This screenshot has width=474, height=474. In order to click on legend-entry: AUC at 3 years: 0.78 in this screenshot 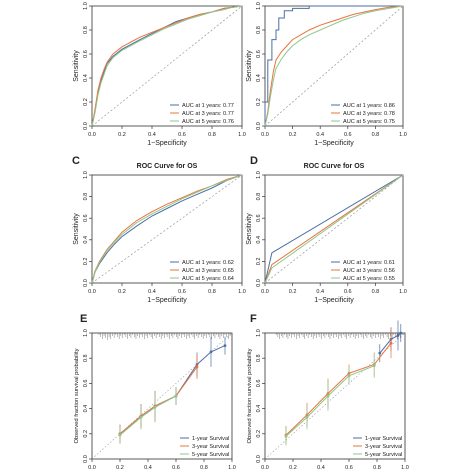, I will do `click(369, 114)`.